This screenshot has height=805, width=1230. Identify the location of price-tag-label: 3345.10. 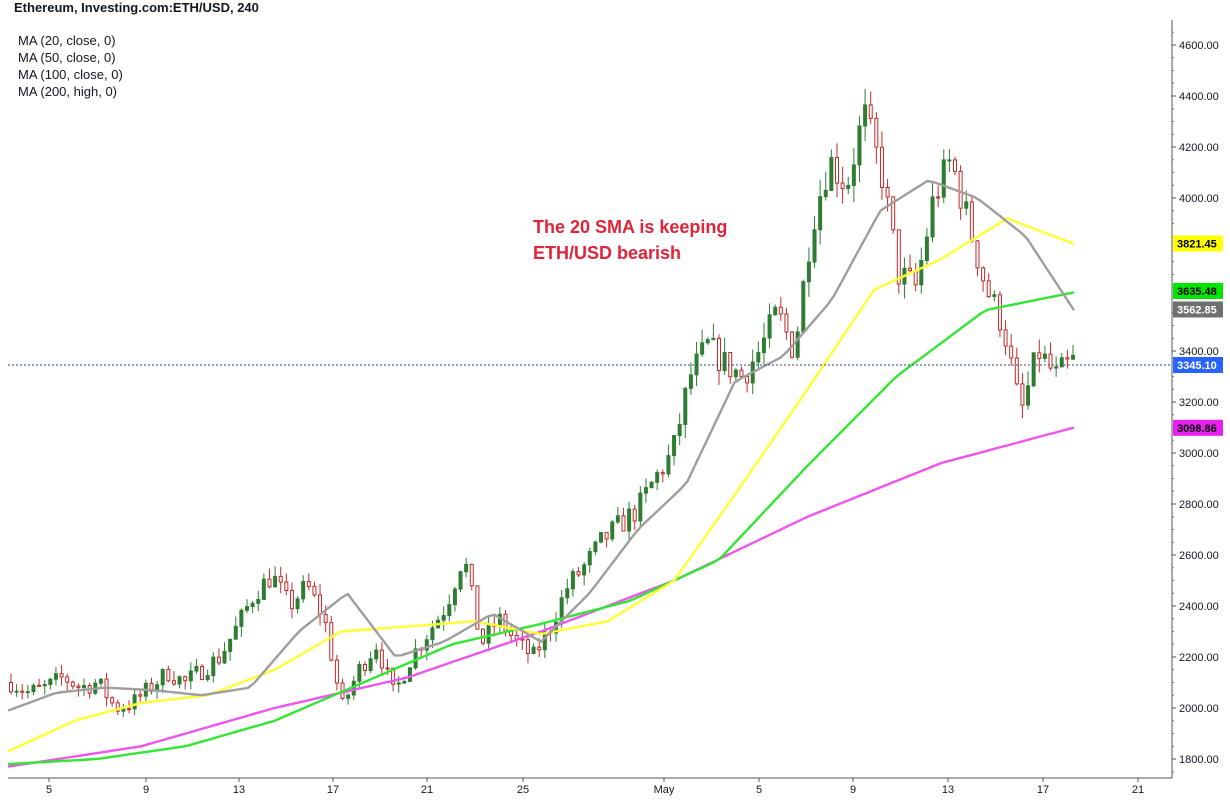
(1197, 366).